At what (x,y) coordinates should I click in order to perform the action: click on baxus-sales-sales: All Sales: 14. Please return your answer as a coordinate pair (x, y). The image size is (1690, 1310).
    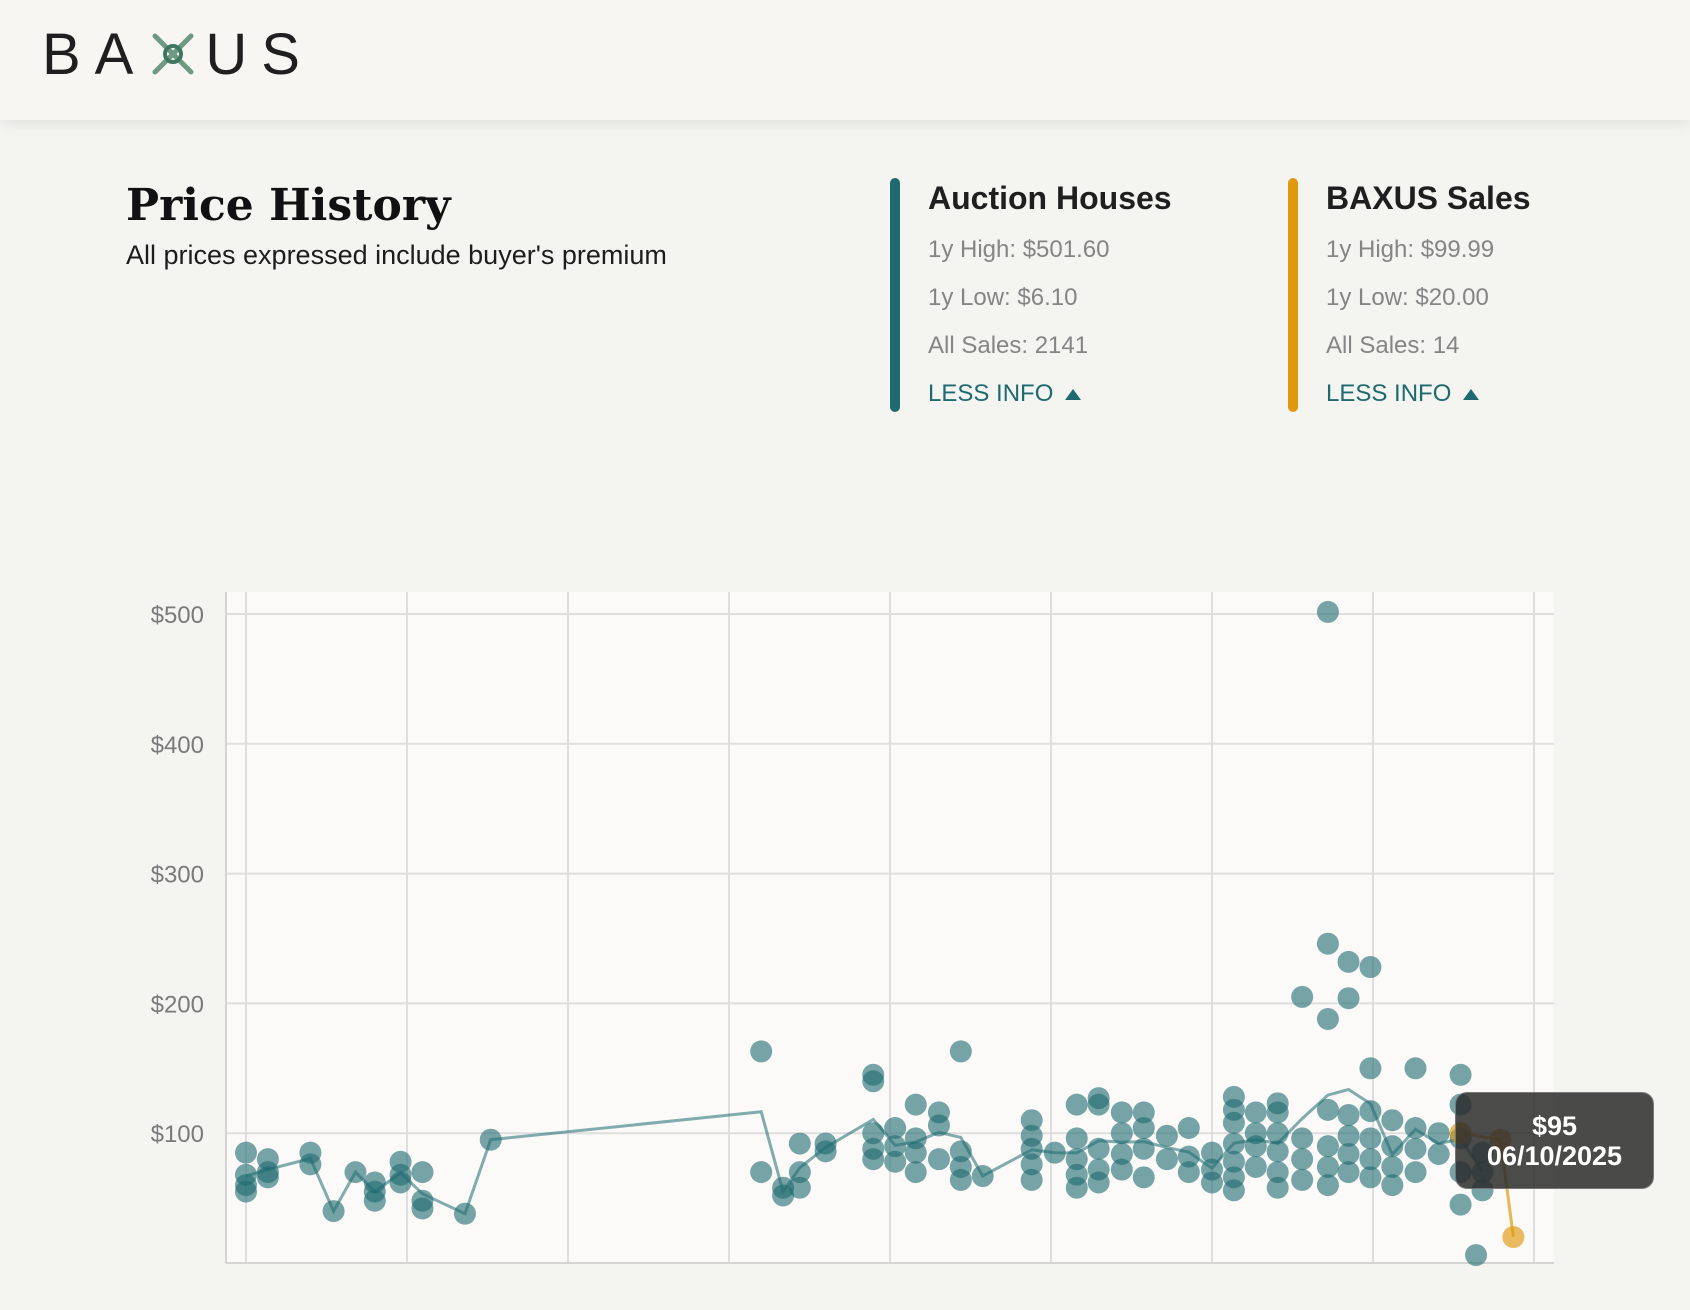
    Looking at the image, I should click on (1393, 345).